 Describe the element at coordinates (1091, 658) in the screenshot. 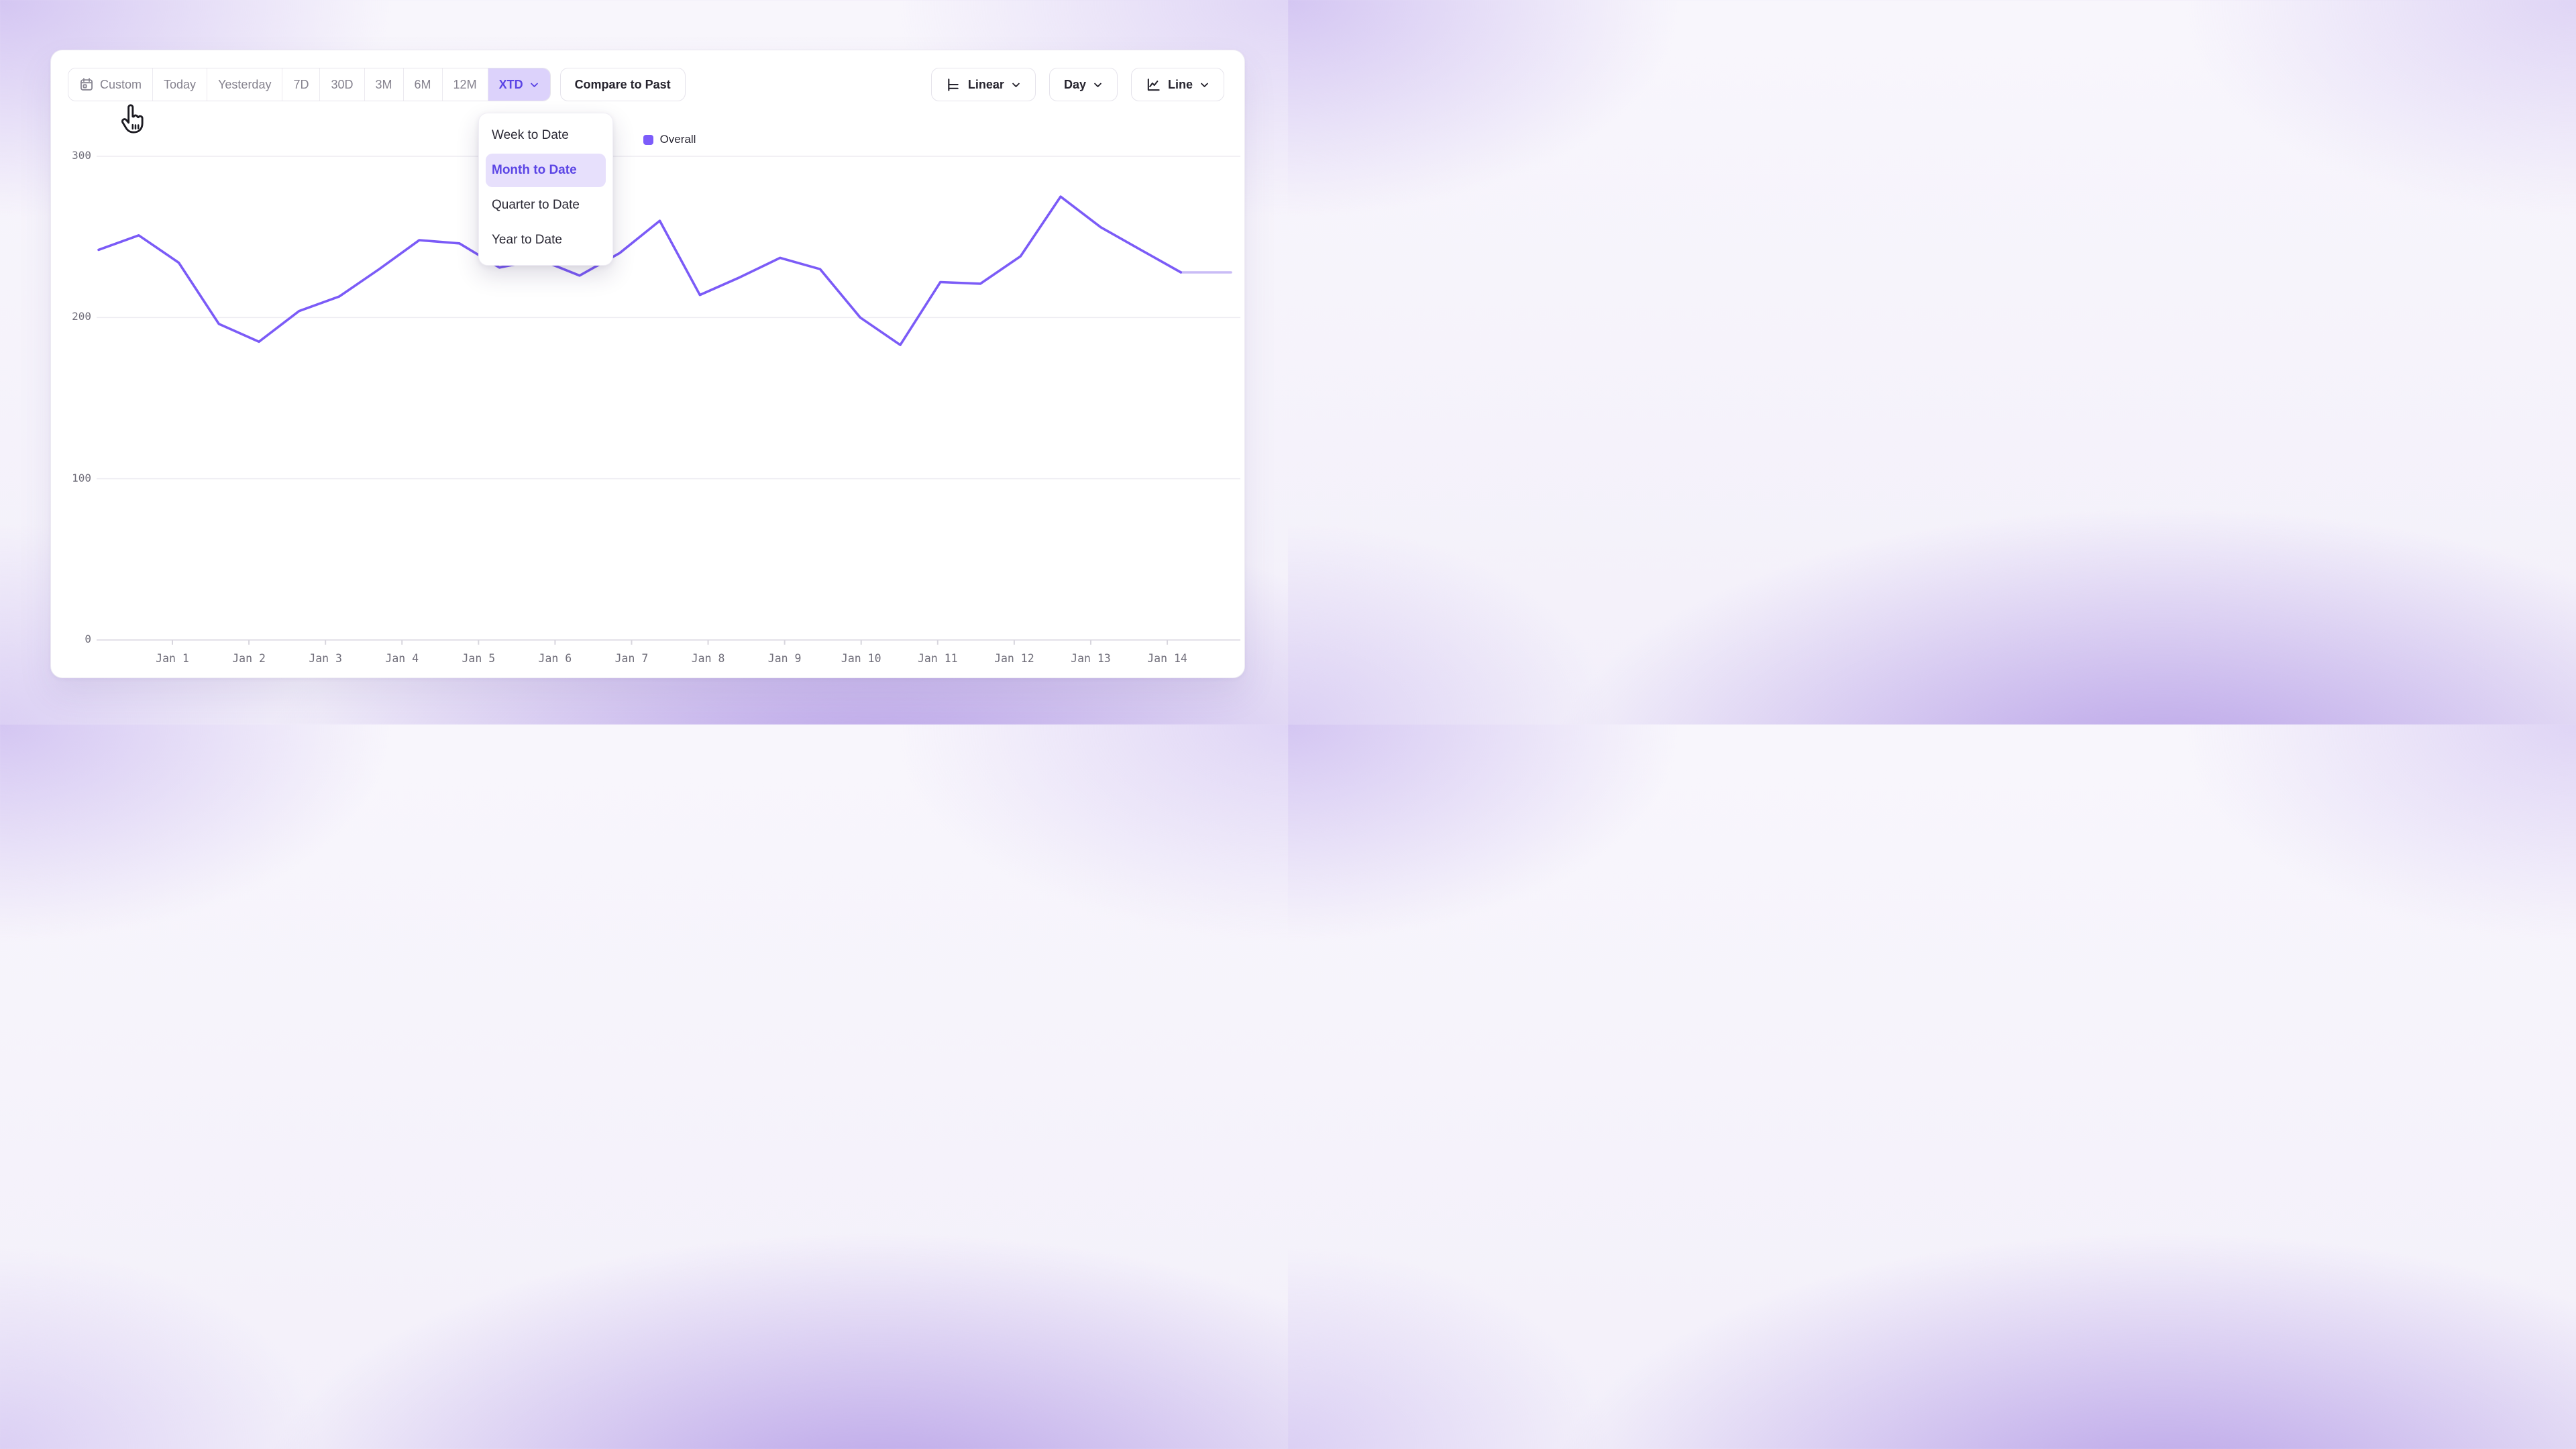

I see `x-tick-label-jan-13: Jan 13` at that location.